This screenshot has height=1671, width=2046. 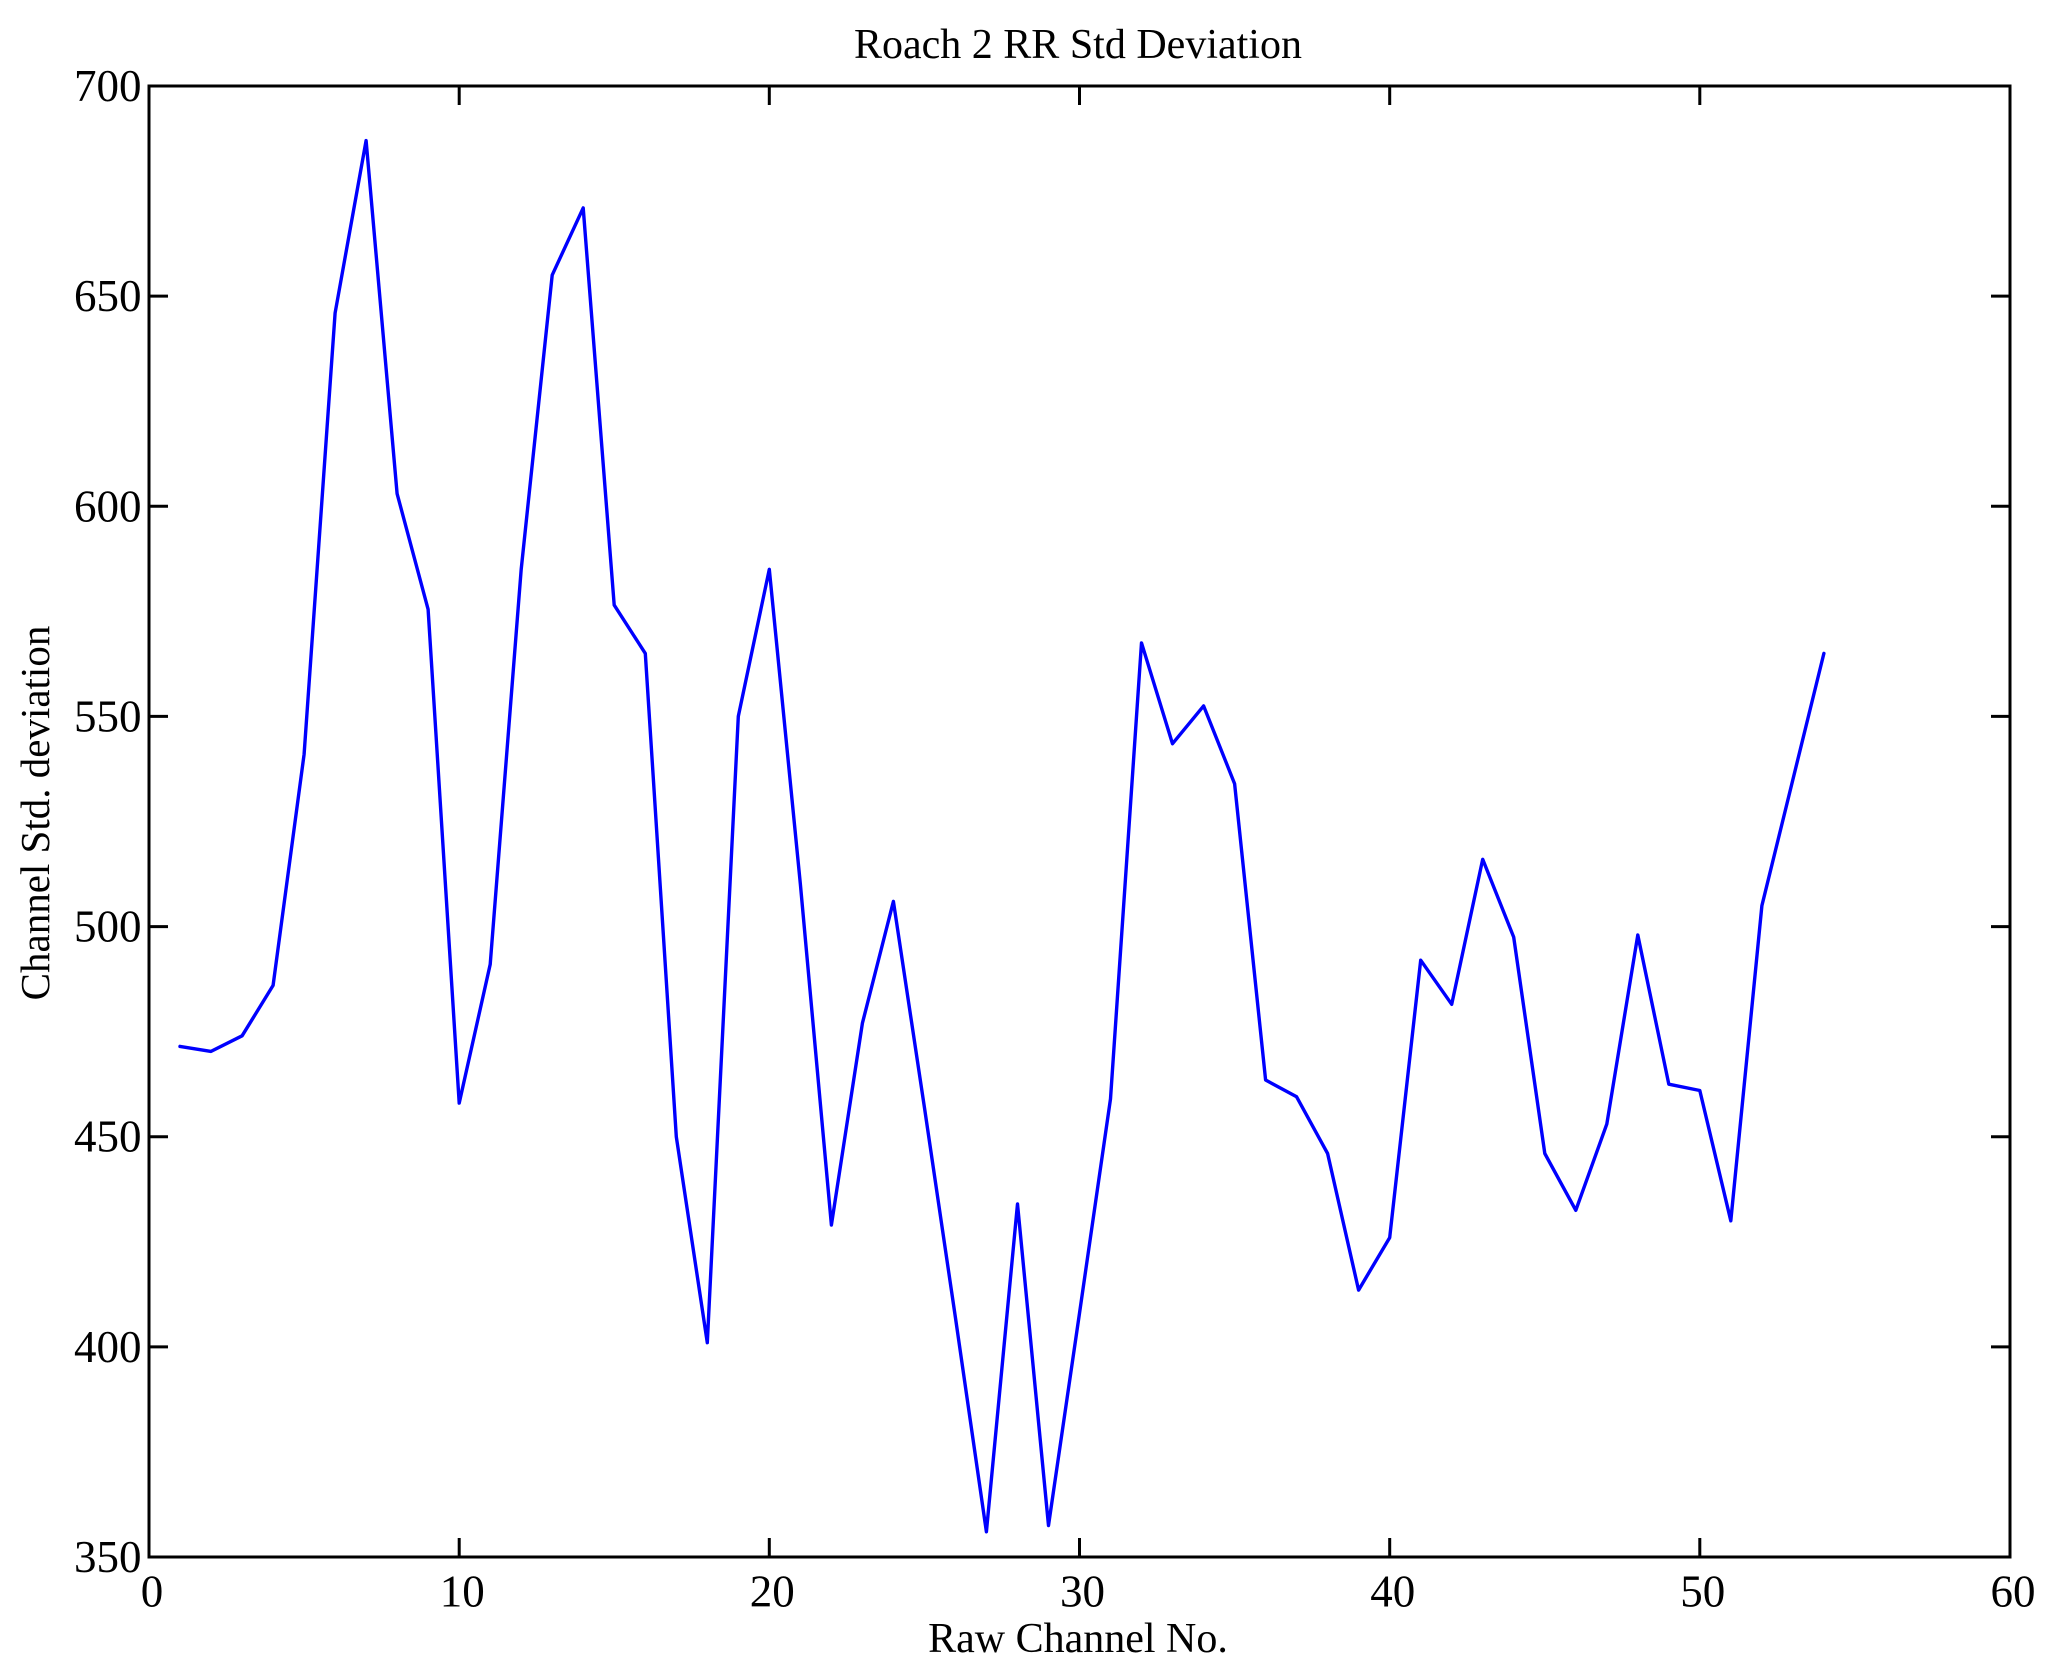 I want to click on svg-text: 50, so click(x=1702, y=1592).